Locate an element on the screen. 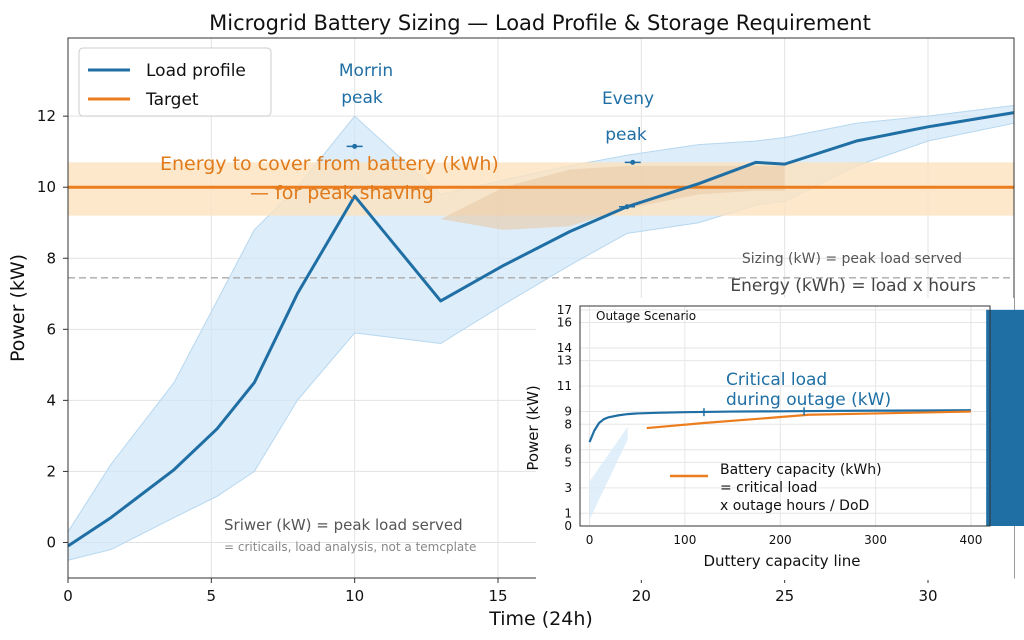 This screenshot has width=1024, height=640. inset-series is located at coordinates (806, 417).